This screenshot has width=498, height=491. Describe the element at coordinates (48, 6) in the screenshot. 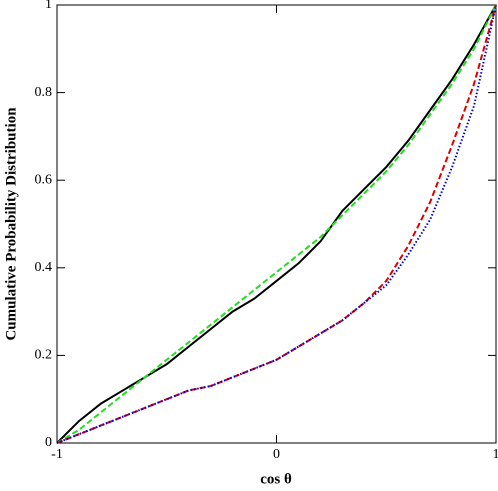

I see `y-tick-label: 1` at that location.